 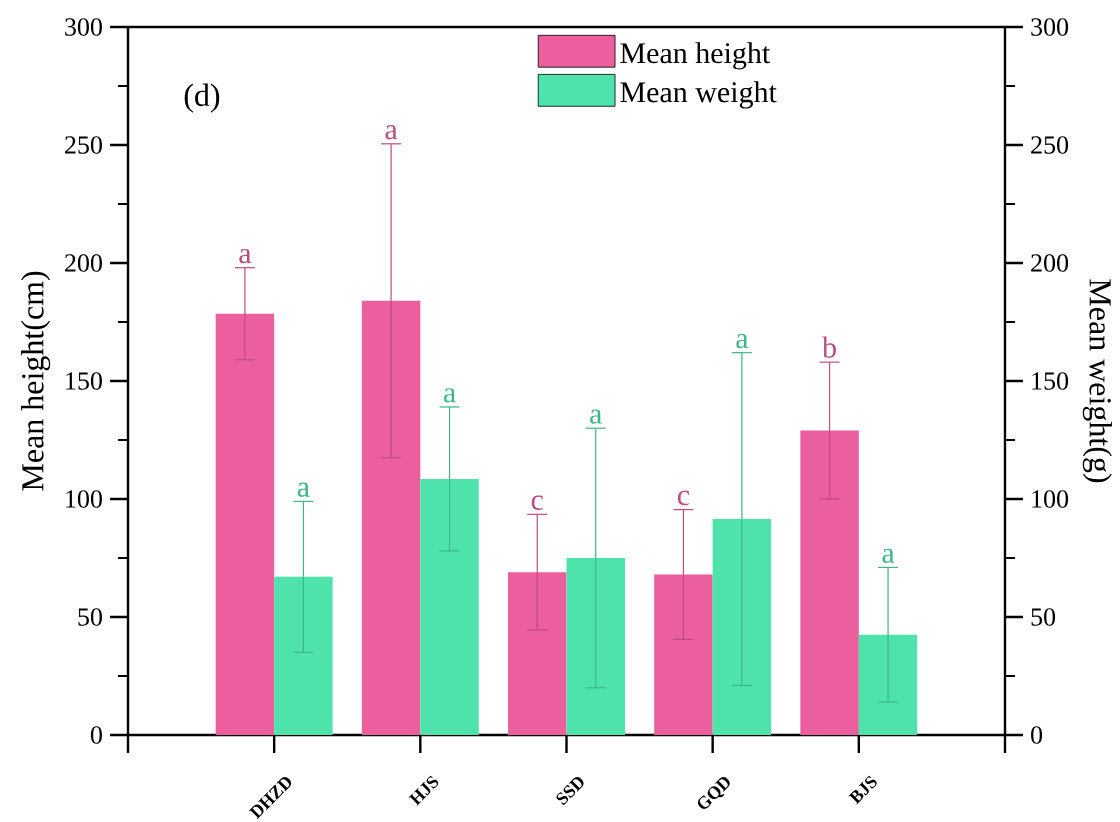 I want to click on y-tick-label: 0, so click(x=96, y=735).